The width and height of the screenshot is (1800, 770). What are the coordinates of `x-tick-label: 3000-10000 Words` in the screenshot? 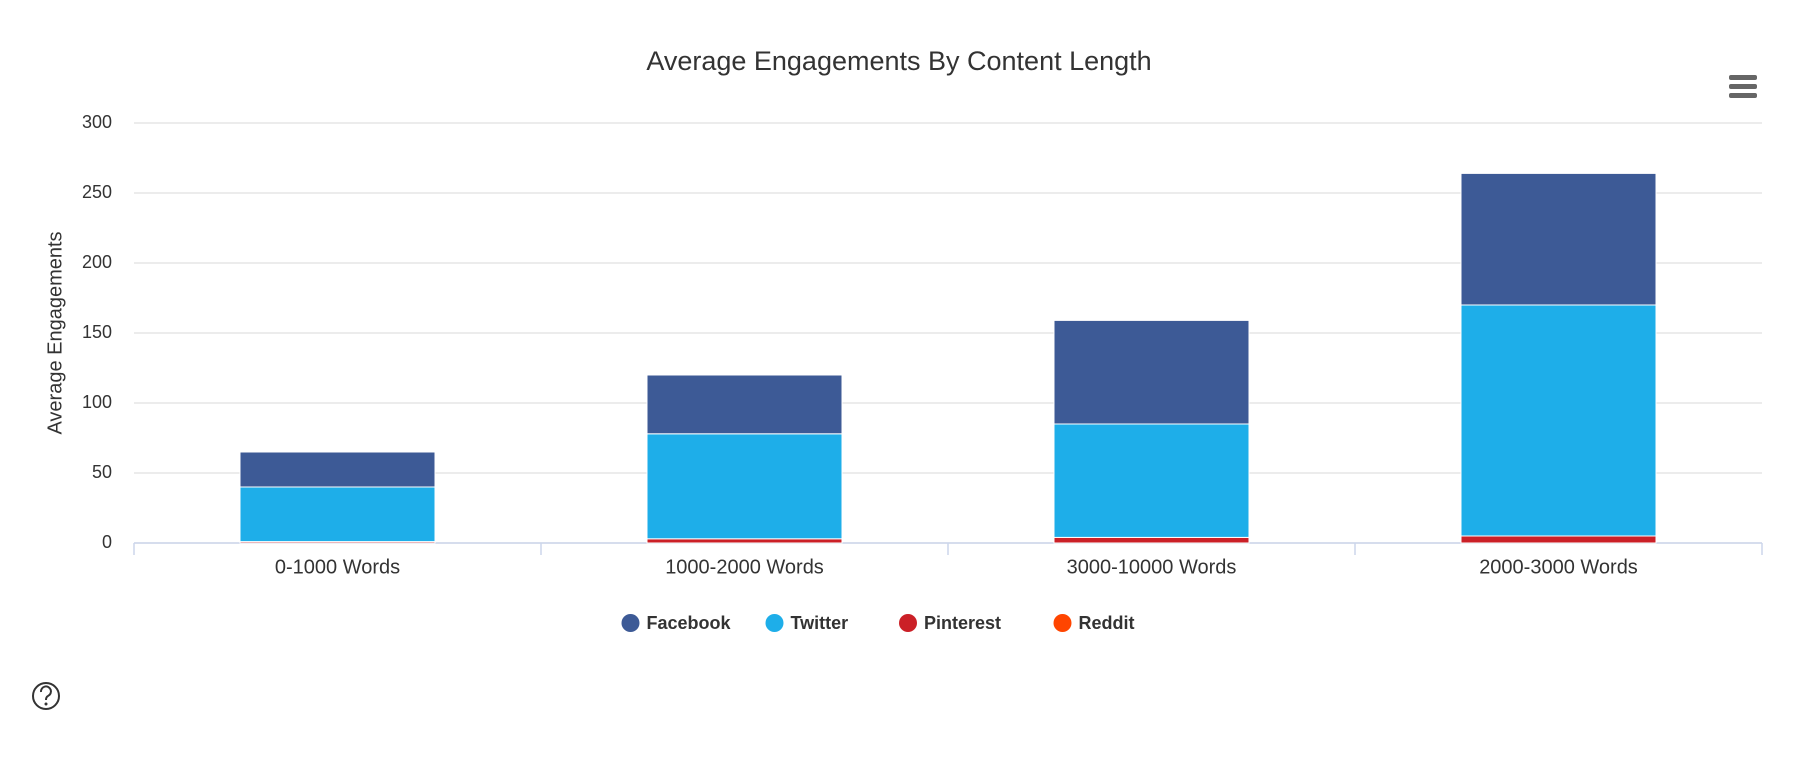 It's located at (1152, 567).